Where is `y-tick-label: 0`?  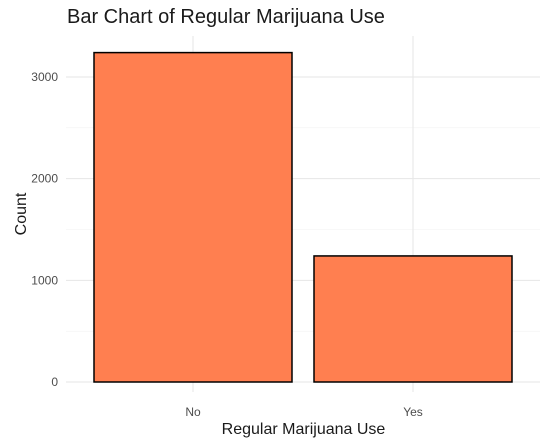 y-tick-label: 0 is located at coordinates (54, 382).